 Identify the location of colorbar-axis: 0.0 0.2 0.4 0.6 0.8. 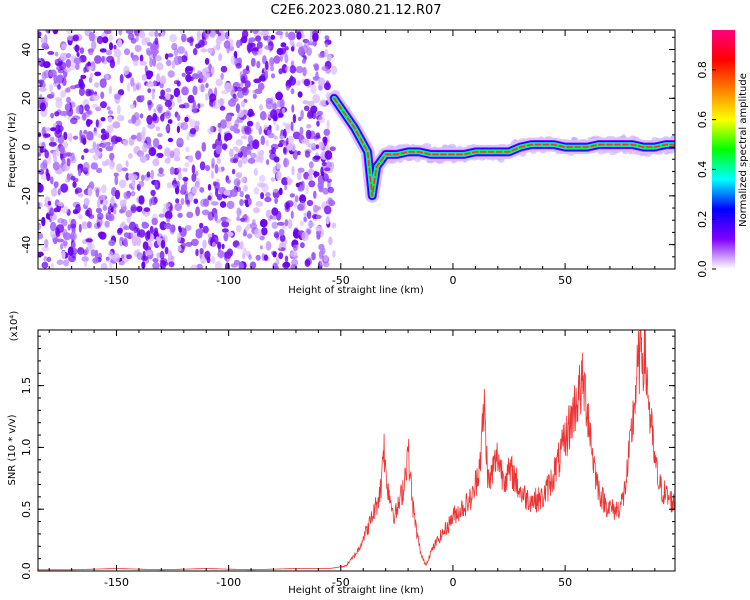
(706, 169).